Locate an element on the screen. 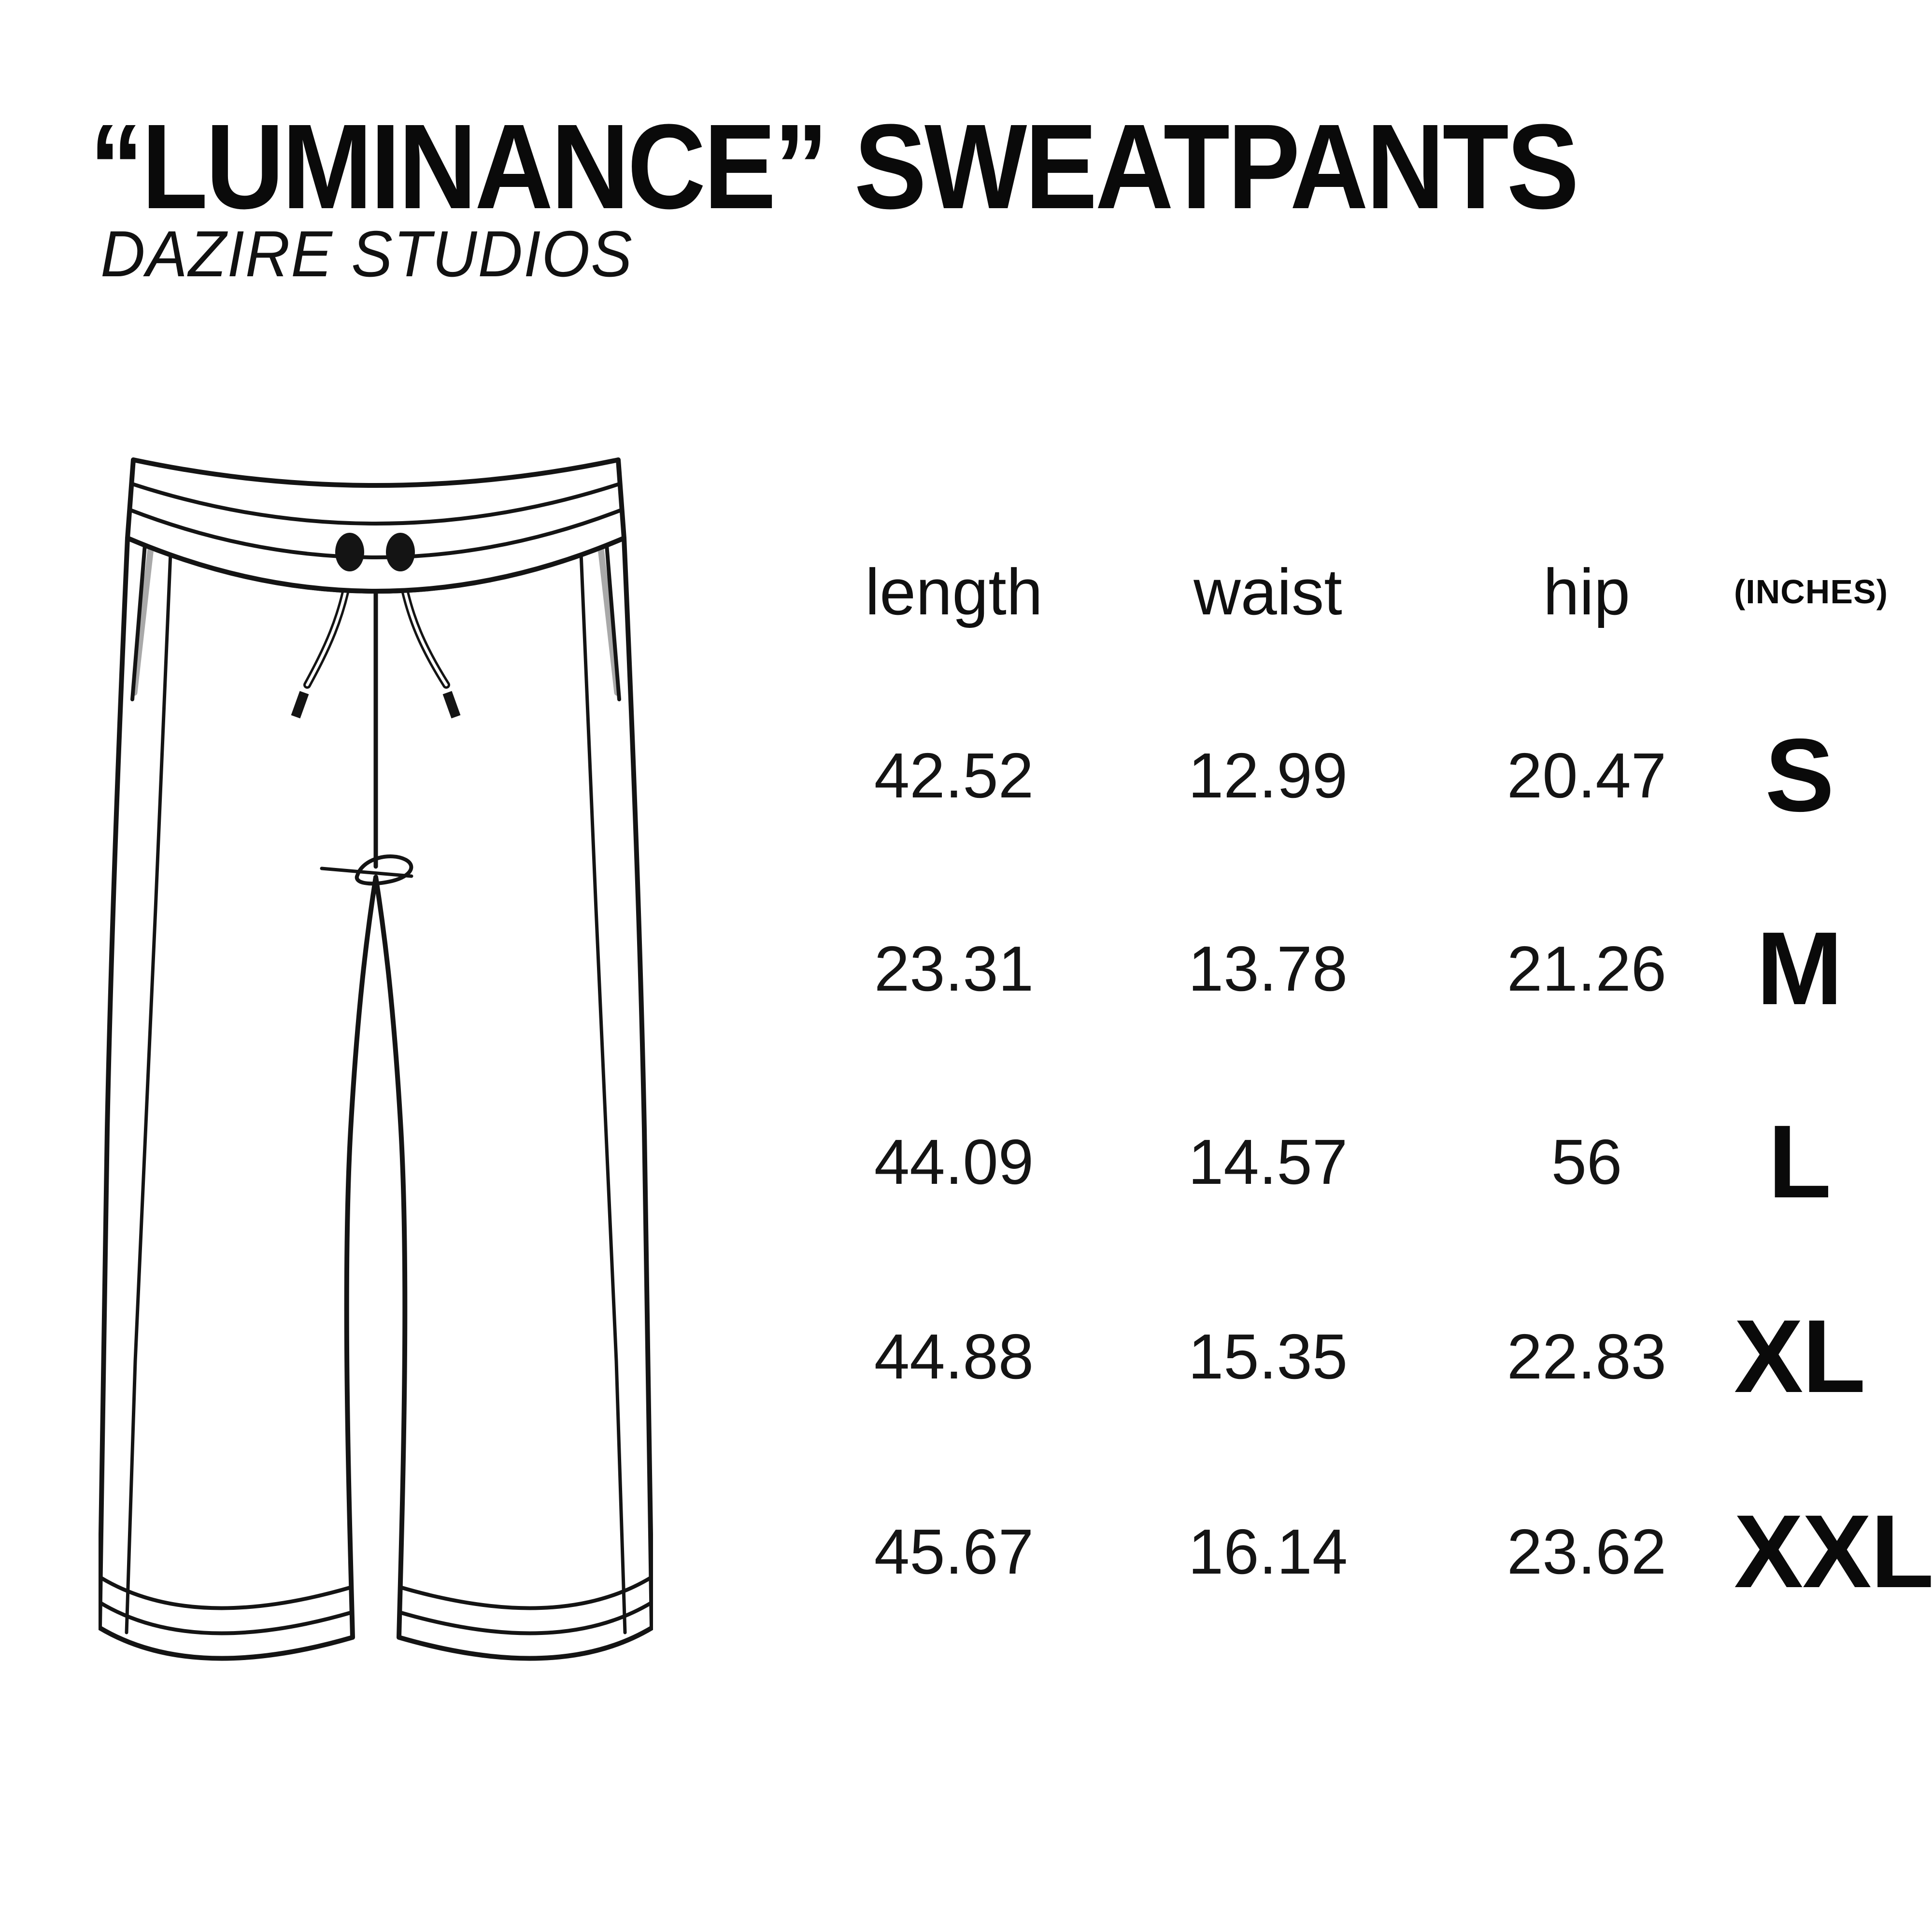 The width and height of the screenshot is (1932, 1932). left-hem-stitch-upper is located at coordinates (226, 1593).